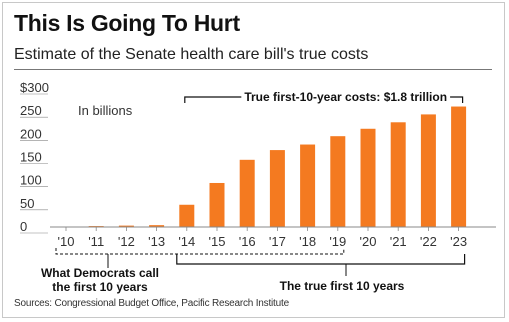 The image size is (509, 322). I want to click on y-tick-label: 250, so click(31, 110).